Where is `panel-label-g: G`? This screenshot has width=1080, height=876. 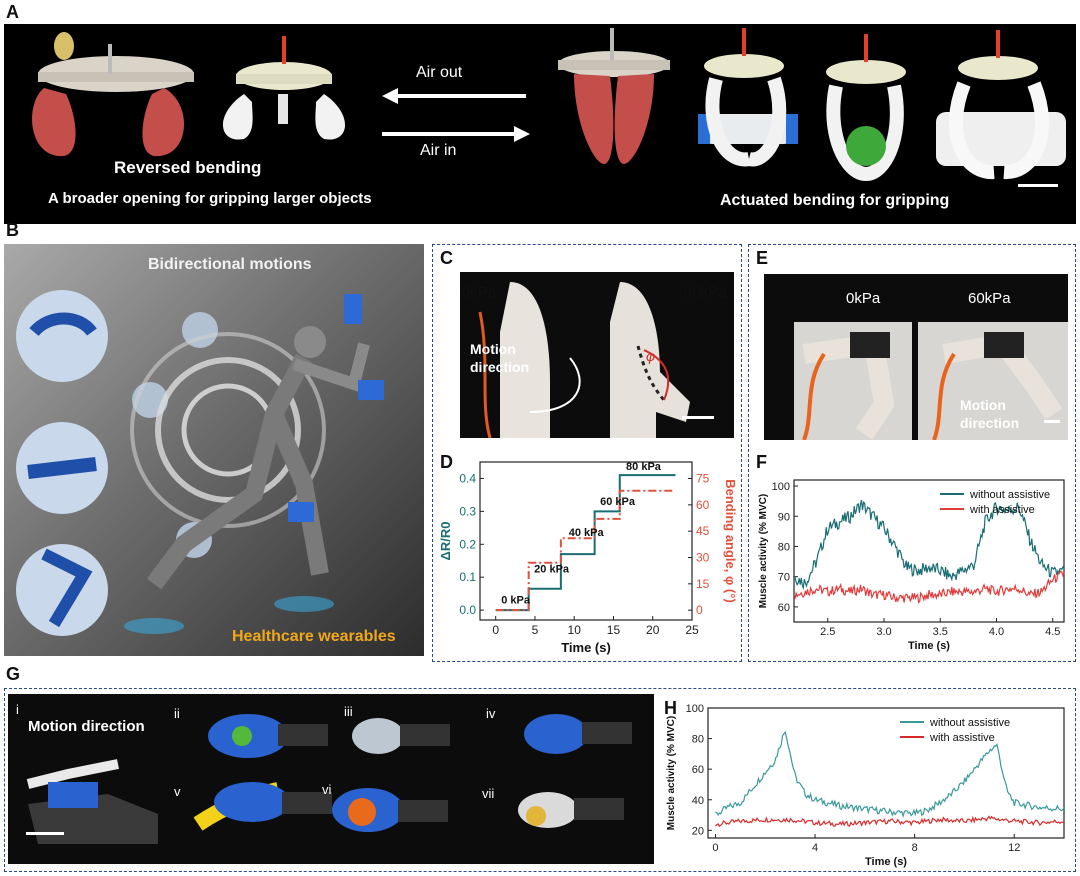 panel-label-g: G is located at coordinates (13, 674).